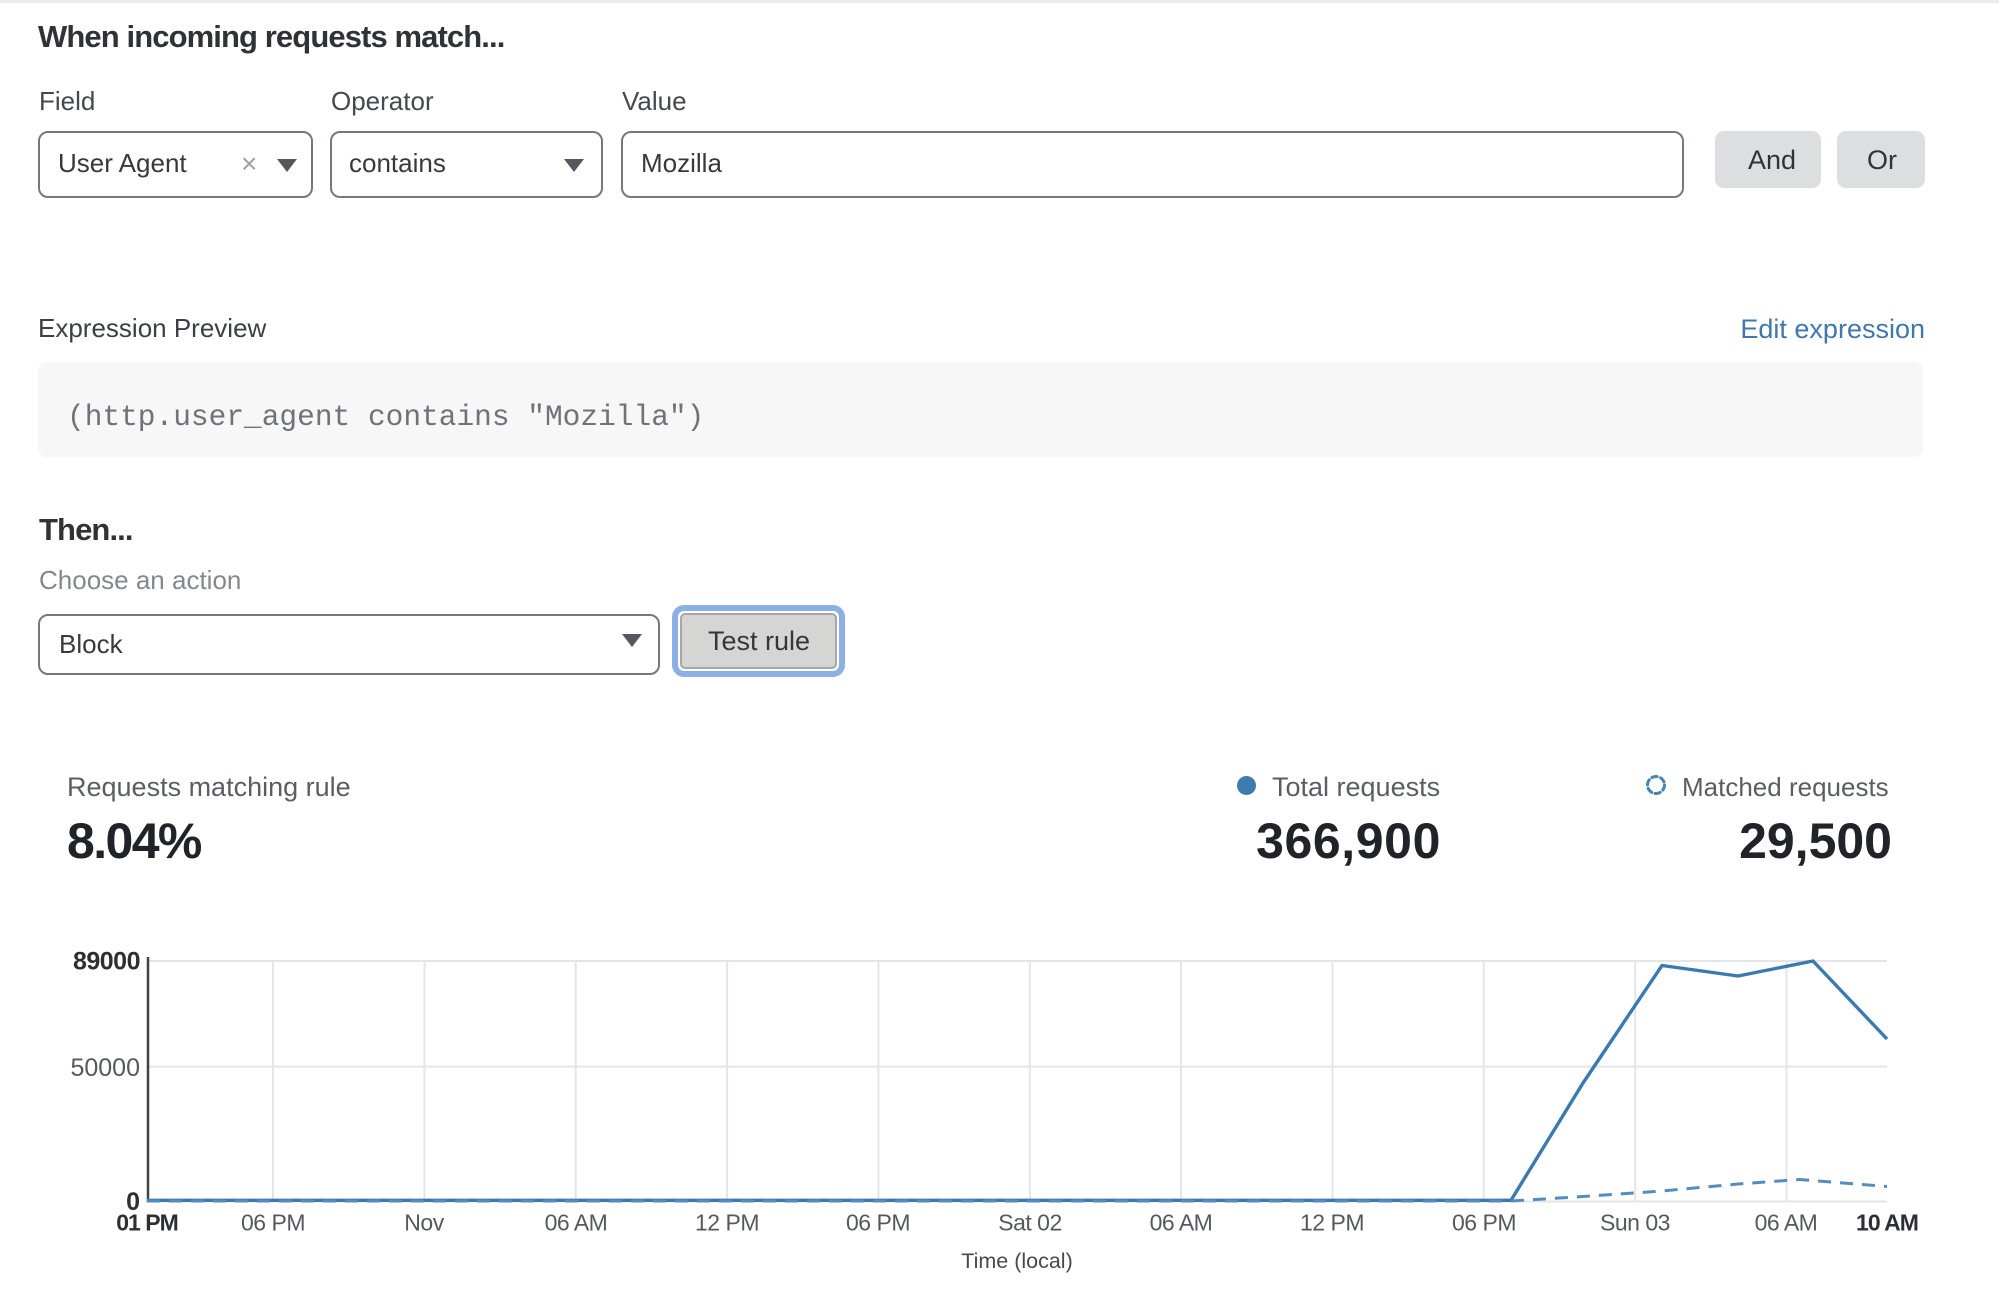 The image size is (1999, 1295). Describe the element at coordinates (146, 1223) in the screenshot. I see `svg-text: 01 PM` at that location.